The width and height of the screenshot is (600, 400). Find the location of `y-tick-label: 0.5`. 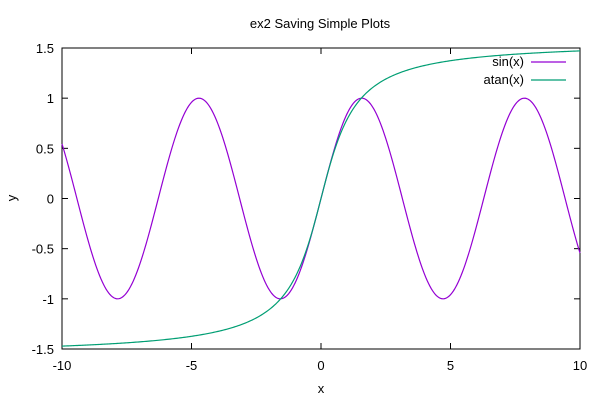

y-tick-label: 0.5 is located at coordinates (45, 148).